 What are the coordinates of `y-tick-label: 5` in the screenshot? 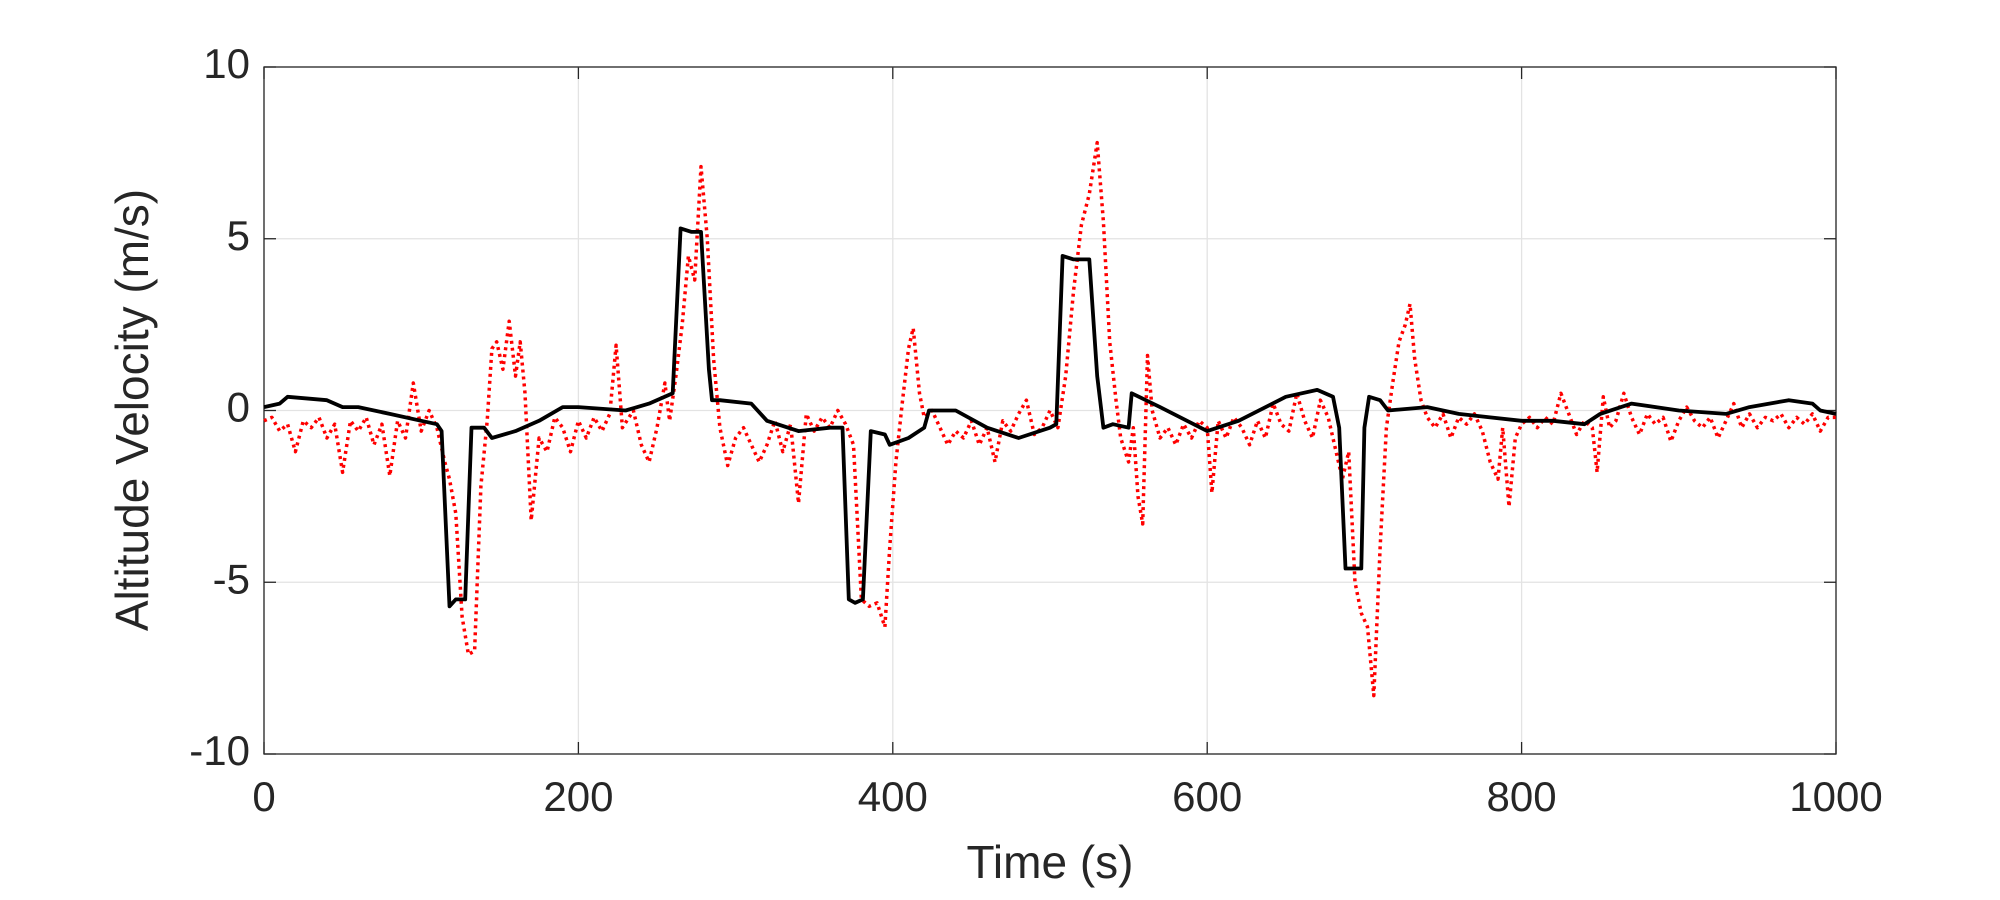 It's located at (238, 235).